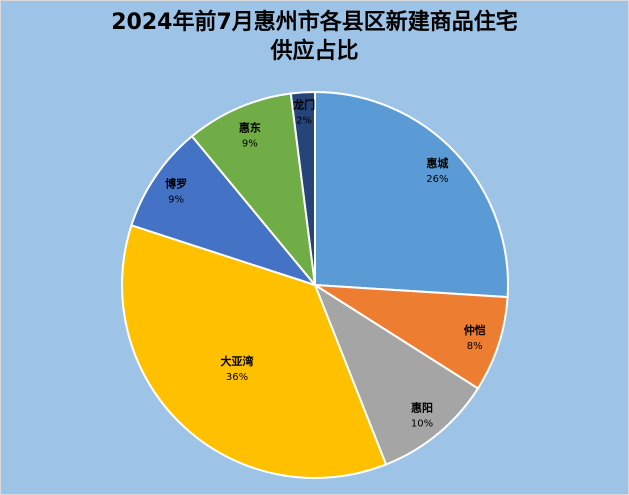  I want to click on slice-name-label: 大亚湾, so click(237, 361).